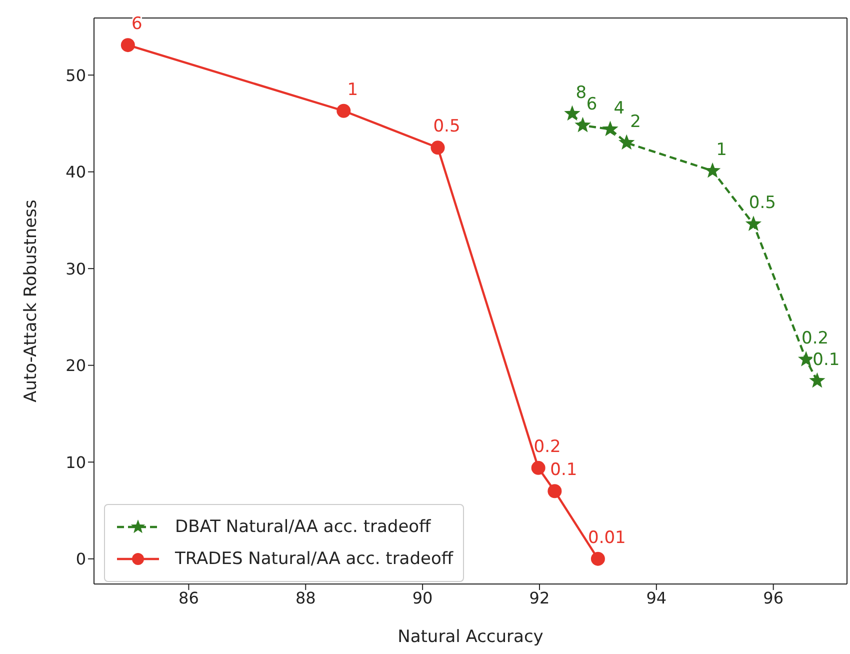 The height and width of the screenshot is (654, 850). I want to click on y-tick-label: 40, so click(76, 172).